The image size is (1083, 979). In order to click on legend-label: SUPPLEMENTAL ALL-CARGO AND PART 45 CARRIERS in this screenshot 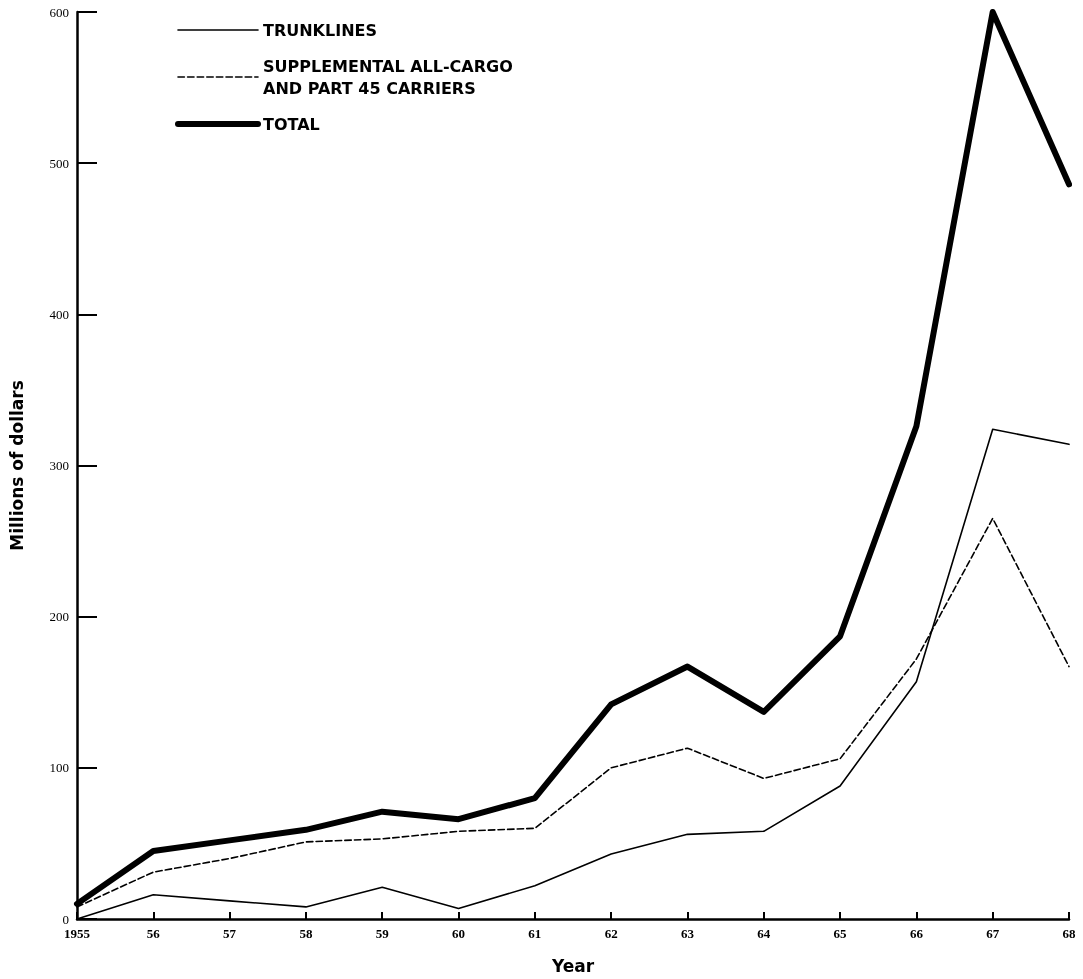, I will do `click(388, 77)`.